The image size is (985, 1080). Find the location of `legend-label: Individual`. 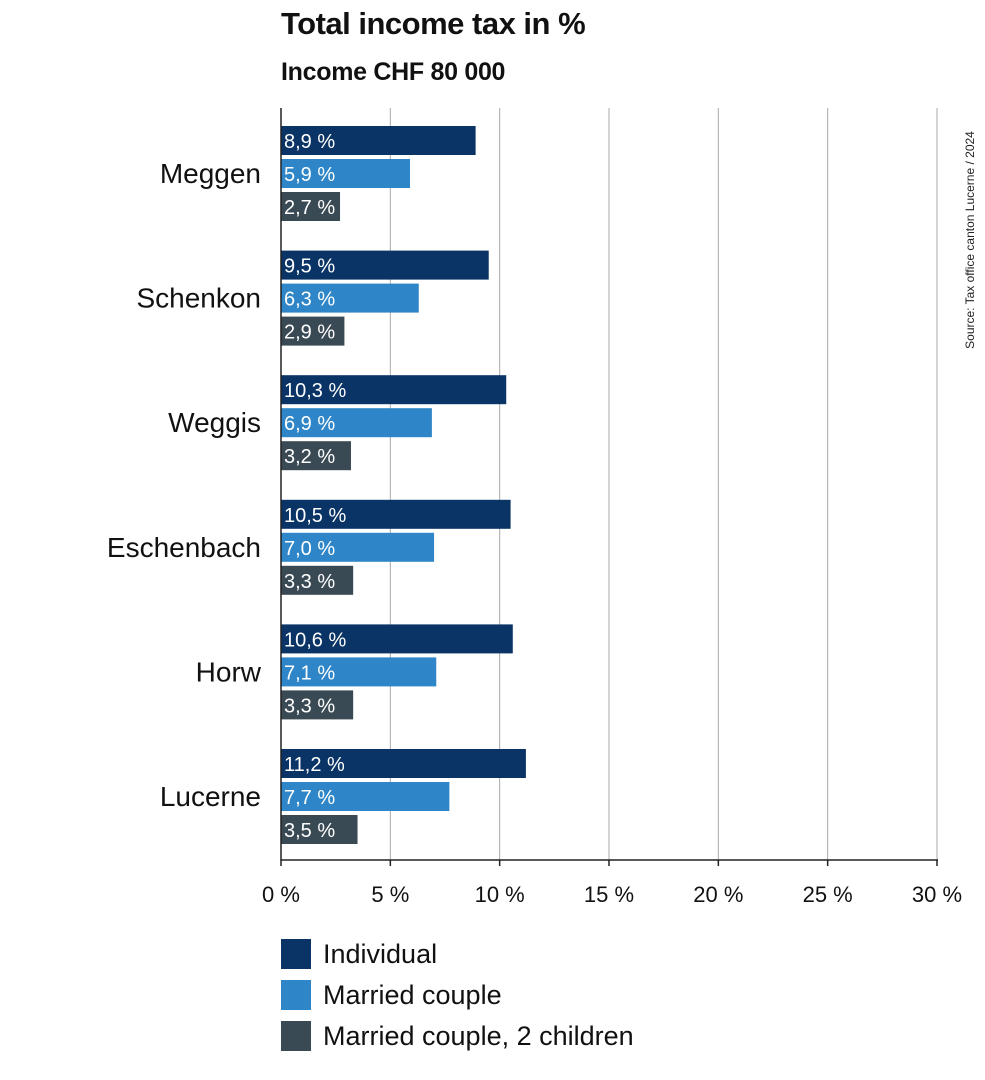

legend-label: Individual is located at coordinates (380, 953).